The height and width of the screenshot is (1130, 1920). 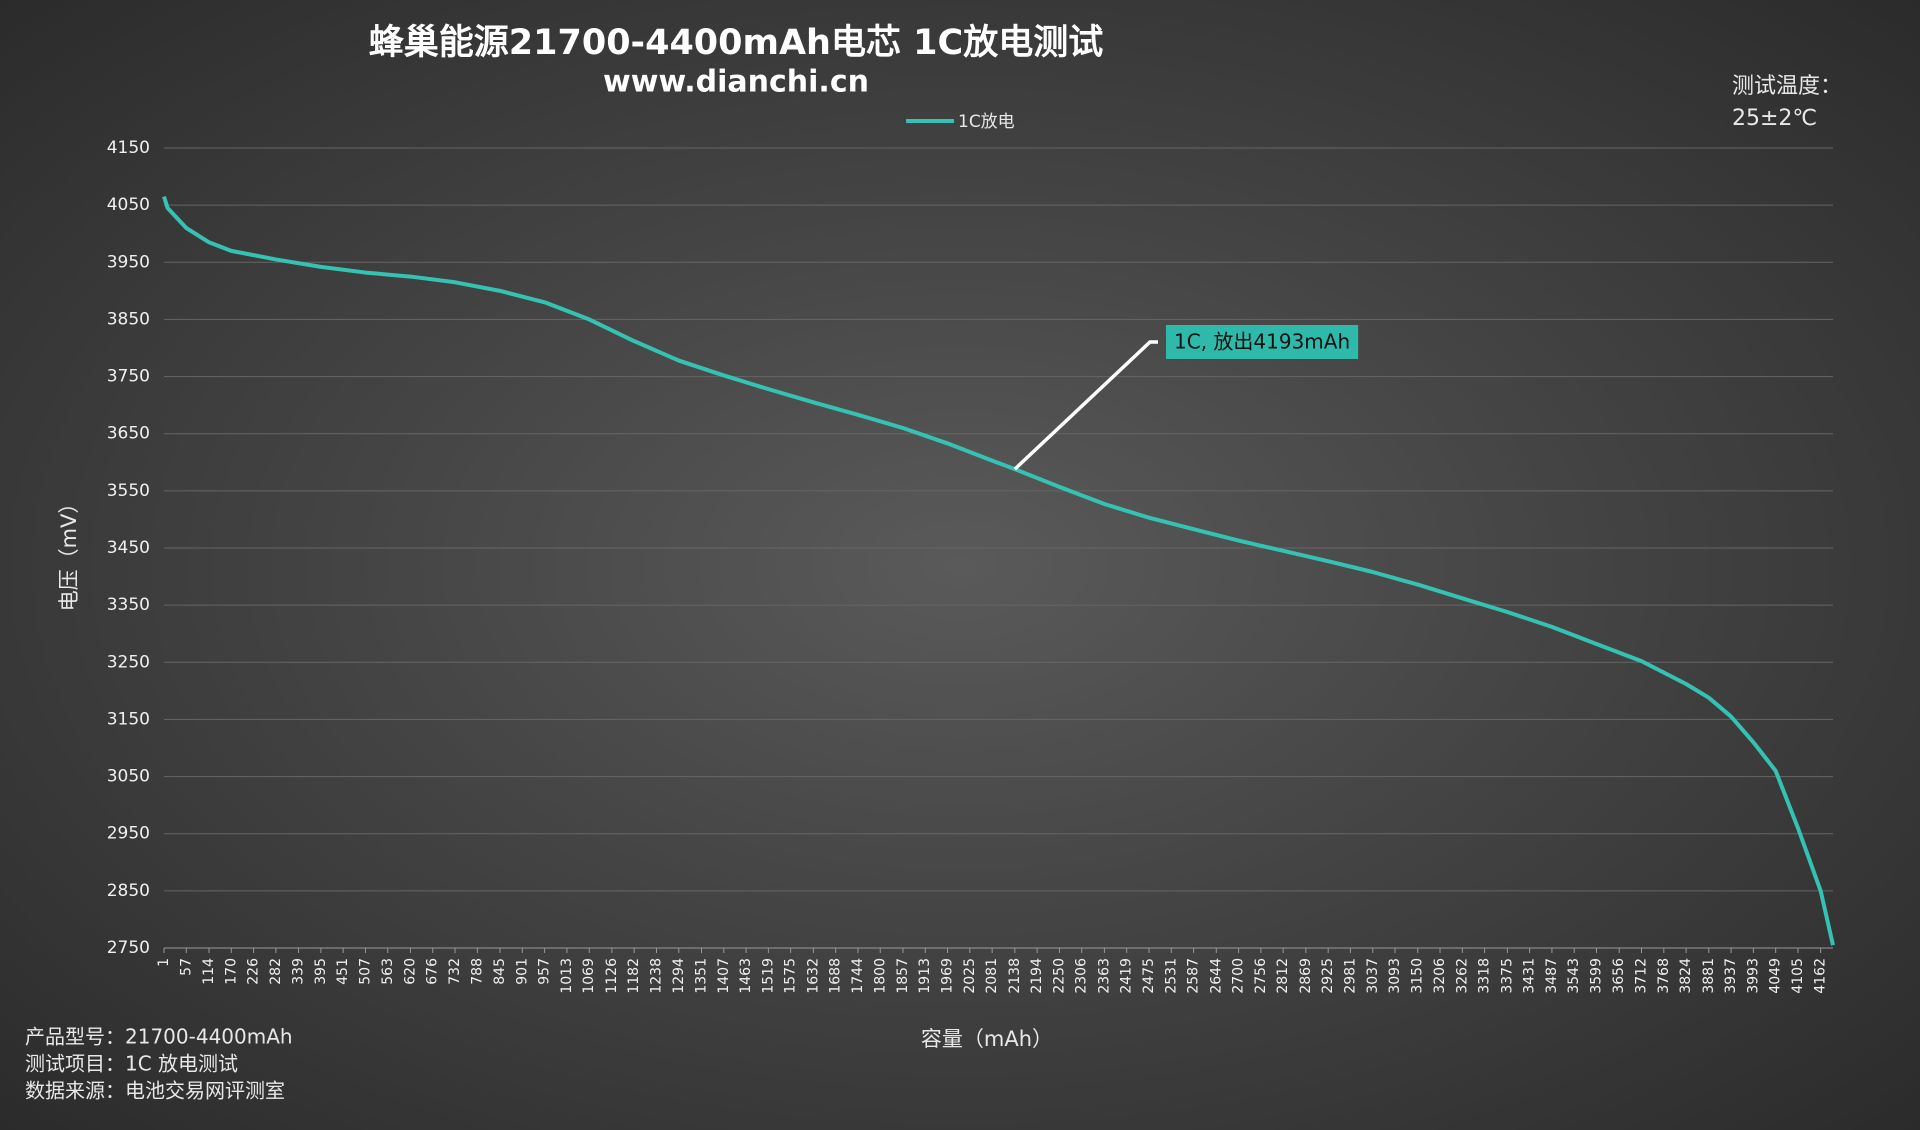 What do you see at coordinates (858, 976) in the screenshot?
I see `x-tick-label: 1744` at bounding box center [858, 976].